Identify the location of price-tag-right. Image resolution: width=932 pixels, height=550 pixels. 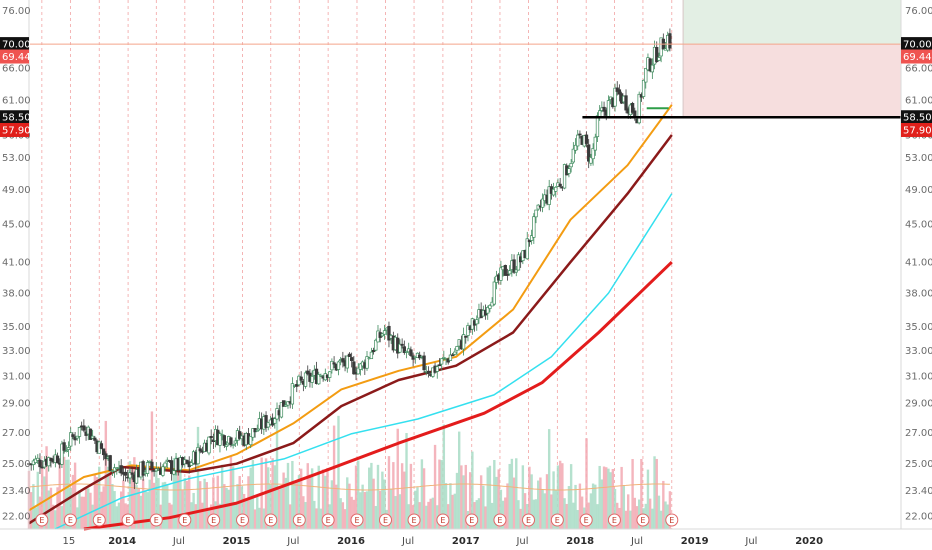
(916, 129).